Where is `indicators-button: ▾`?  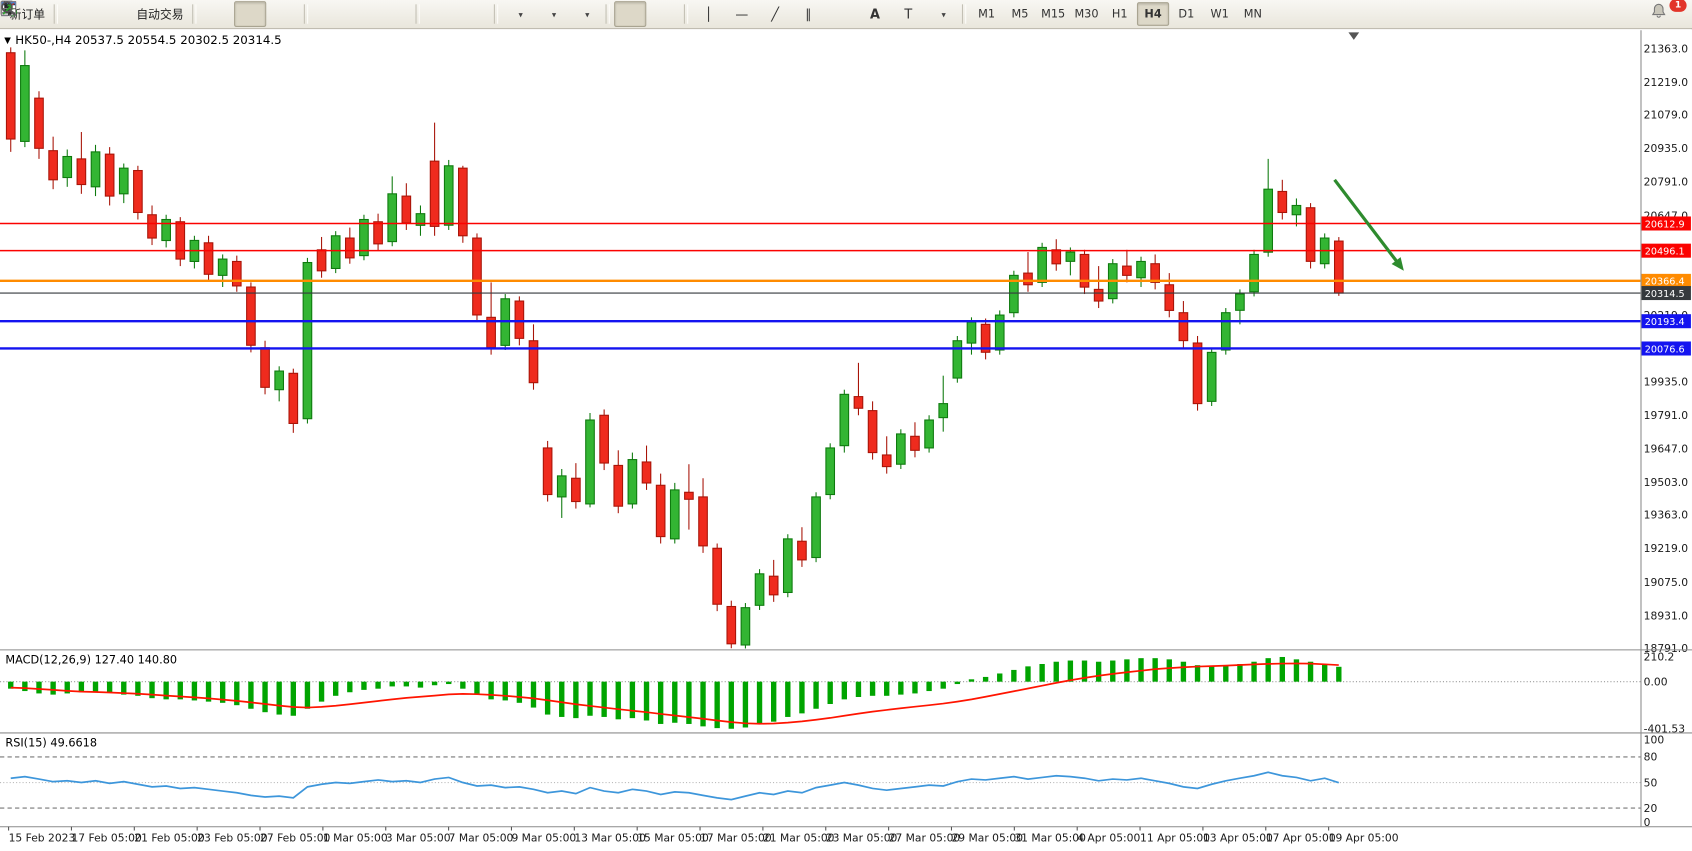 indicators-button: ▾ is located at coordinates (267, 14).